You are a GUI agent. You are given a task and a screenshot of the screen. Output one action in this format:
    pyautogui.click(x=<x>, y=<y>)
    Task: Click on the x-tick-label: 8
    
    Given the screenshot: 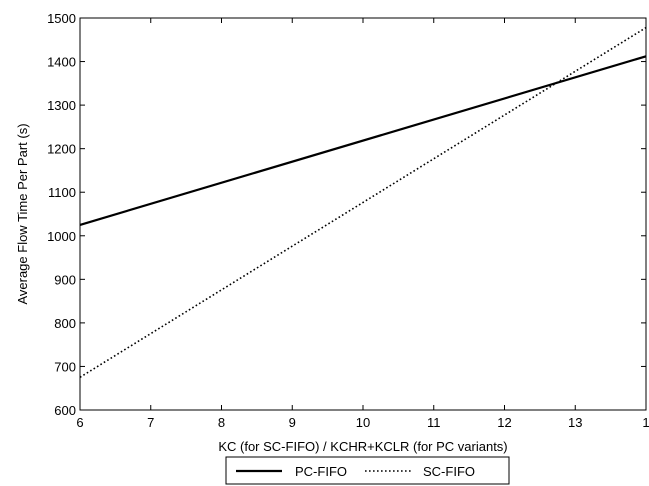 What is the action you would take?
    pyautogui.click(x=221, y=422)
    